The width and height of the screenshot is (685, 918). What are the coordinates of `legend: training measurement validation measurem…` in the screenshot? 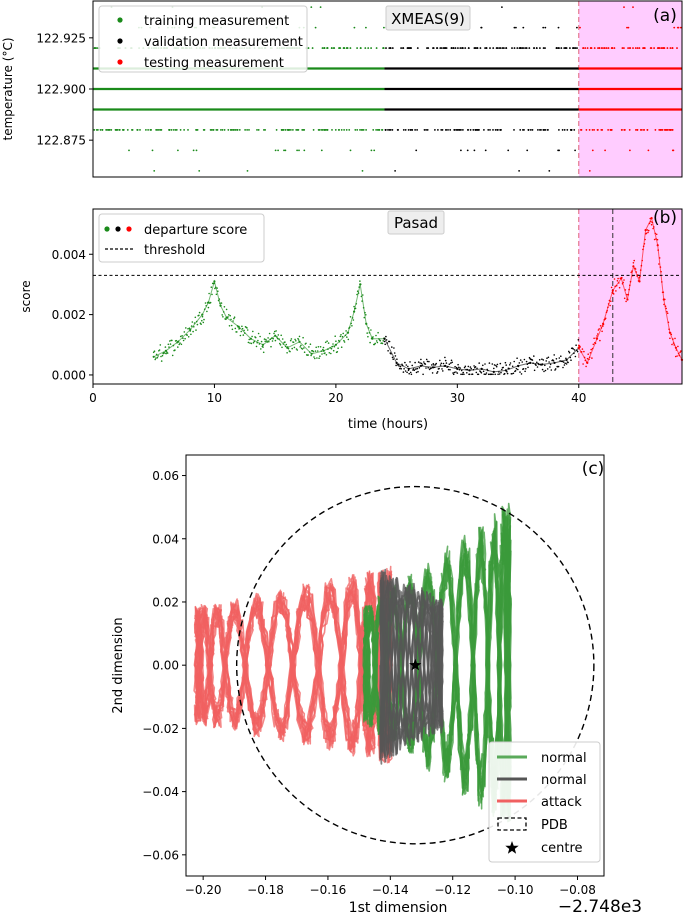 It's located at (203, 39).